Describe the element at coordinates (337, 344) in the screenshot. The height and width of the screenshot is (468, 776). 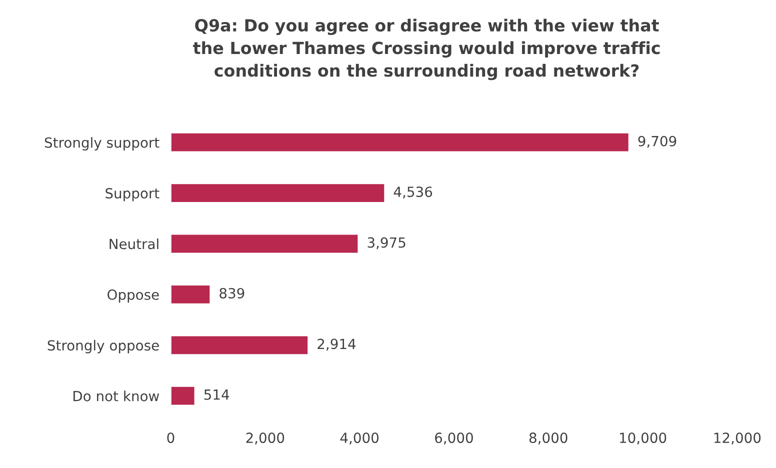
I see `data-label: 2,914` at that location.